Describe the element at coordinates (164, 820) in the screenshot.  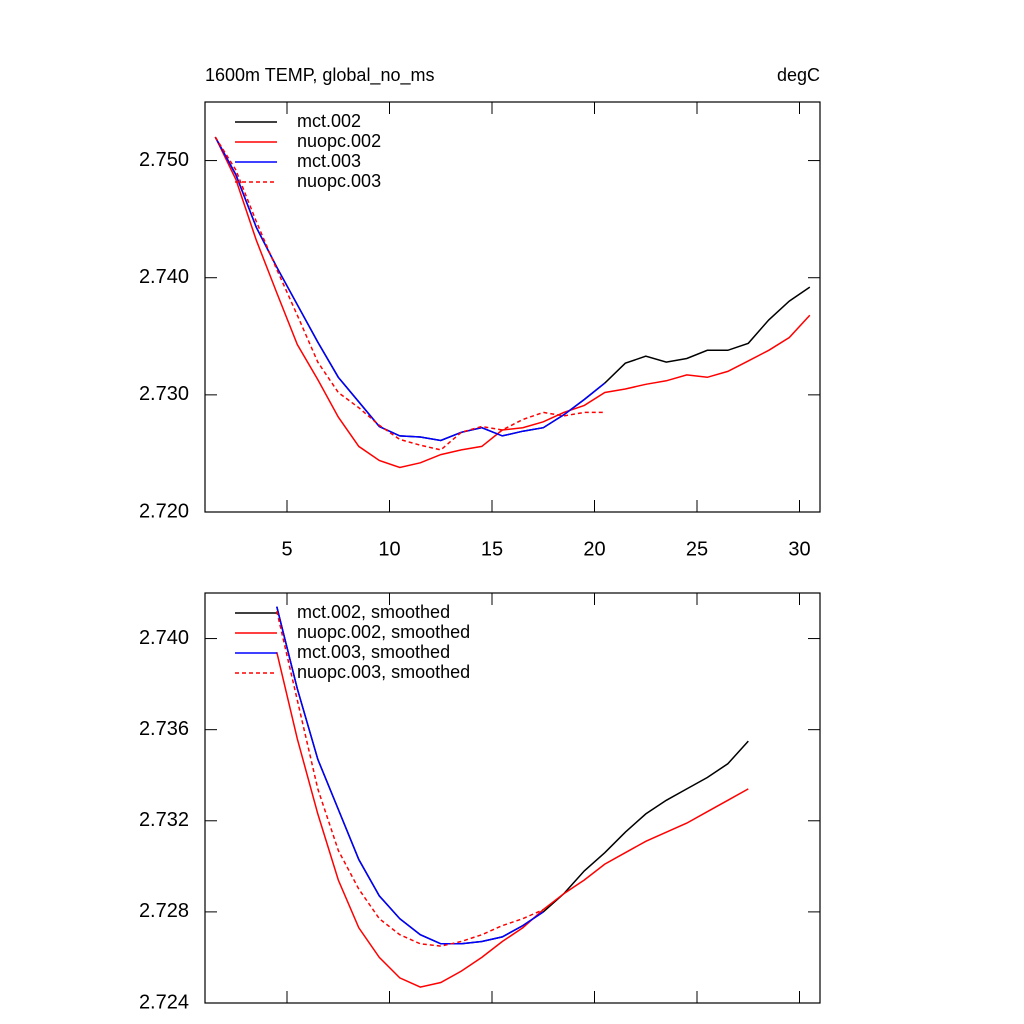
I see `y-tick-label: 2.732` at that location.